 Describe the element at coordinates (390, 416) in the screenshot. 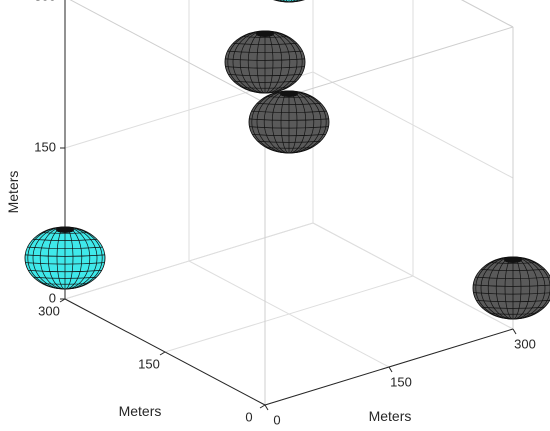

I see `x-axis-label: Meters` at that location.